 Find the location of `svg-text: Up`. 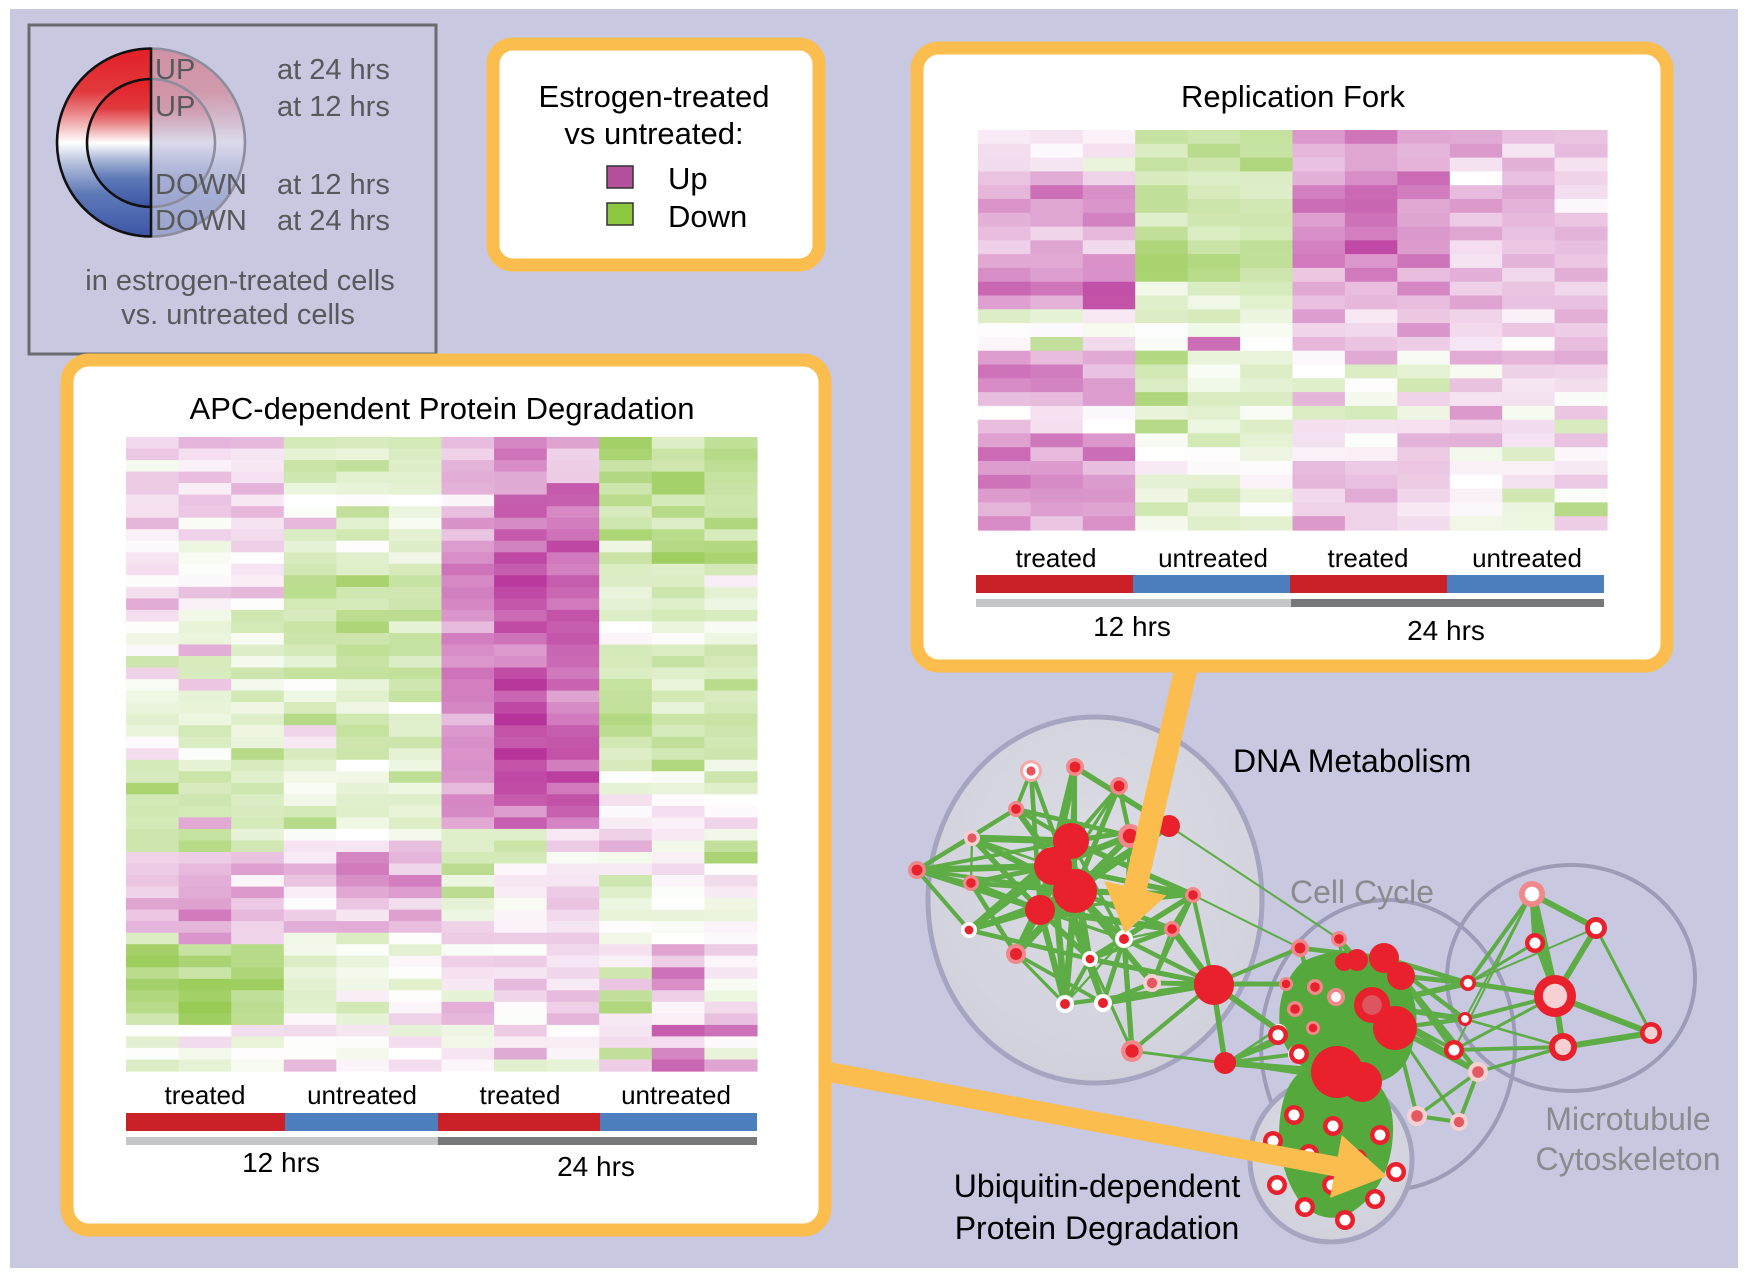

svg-text: Up is located at coordinates (688, 178).